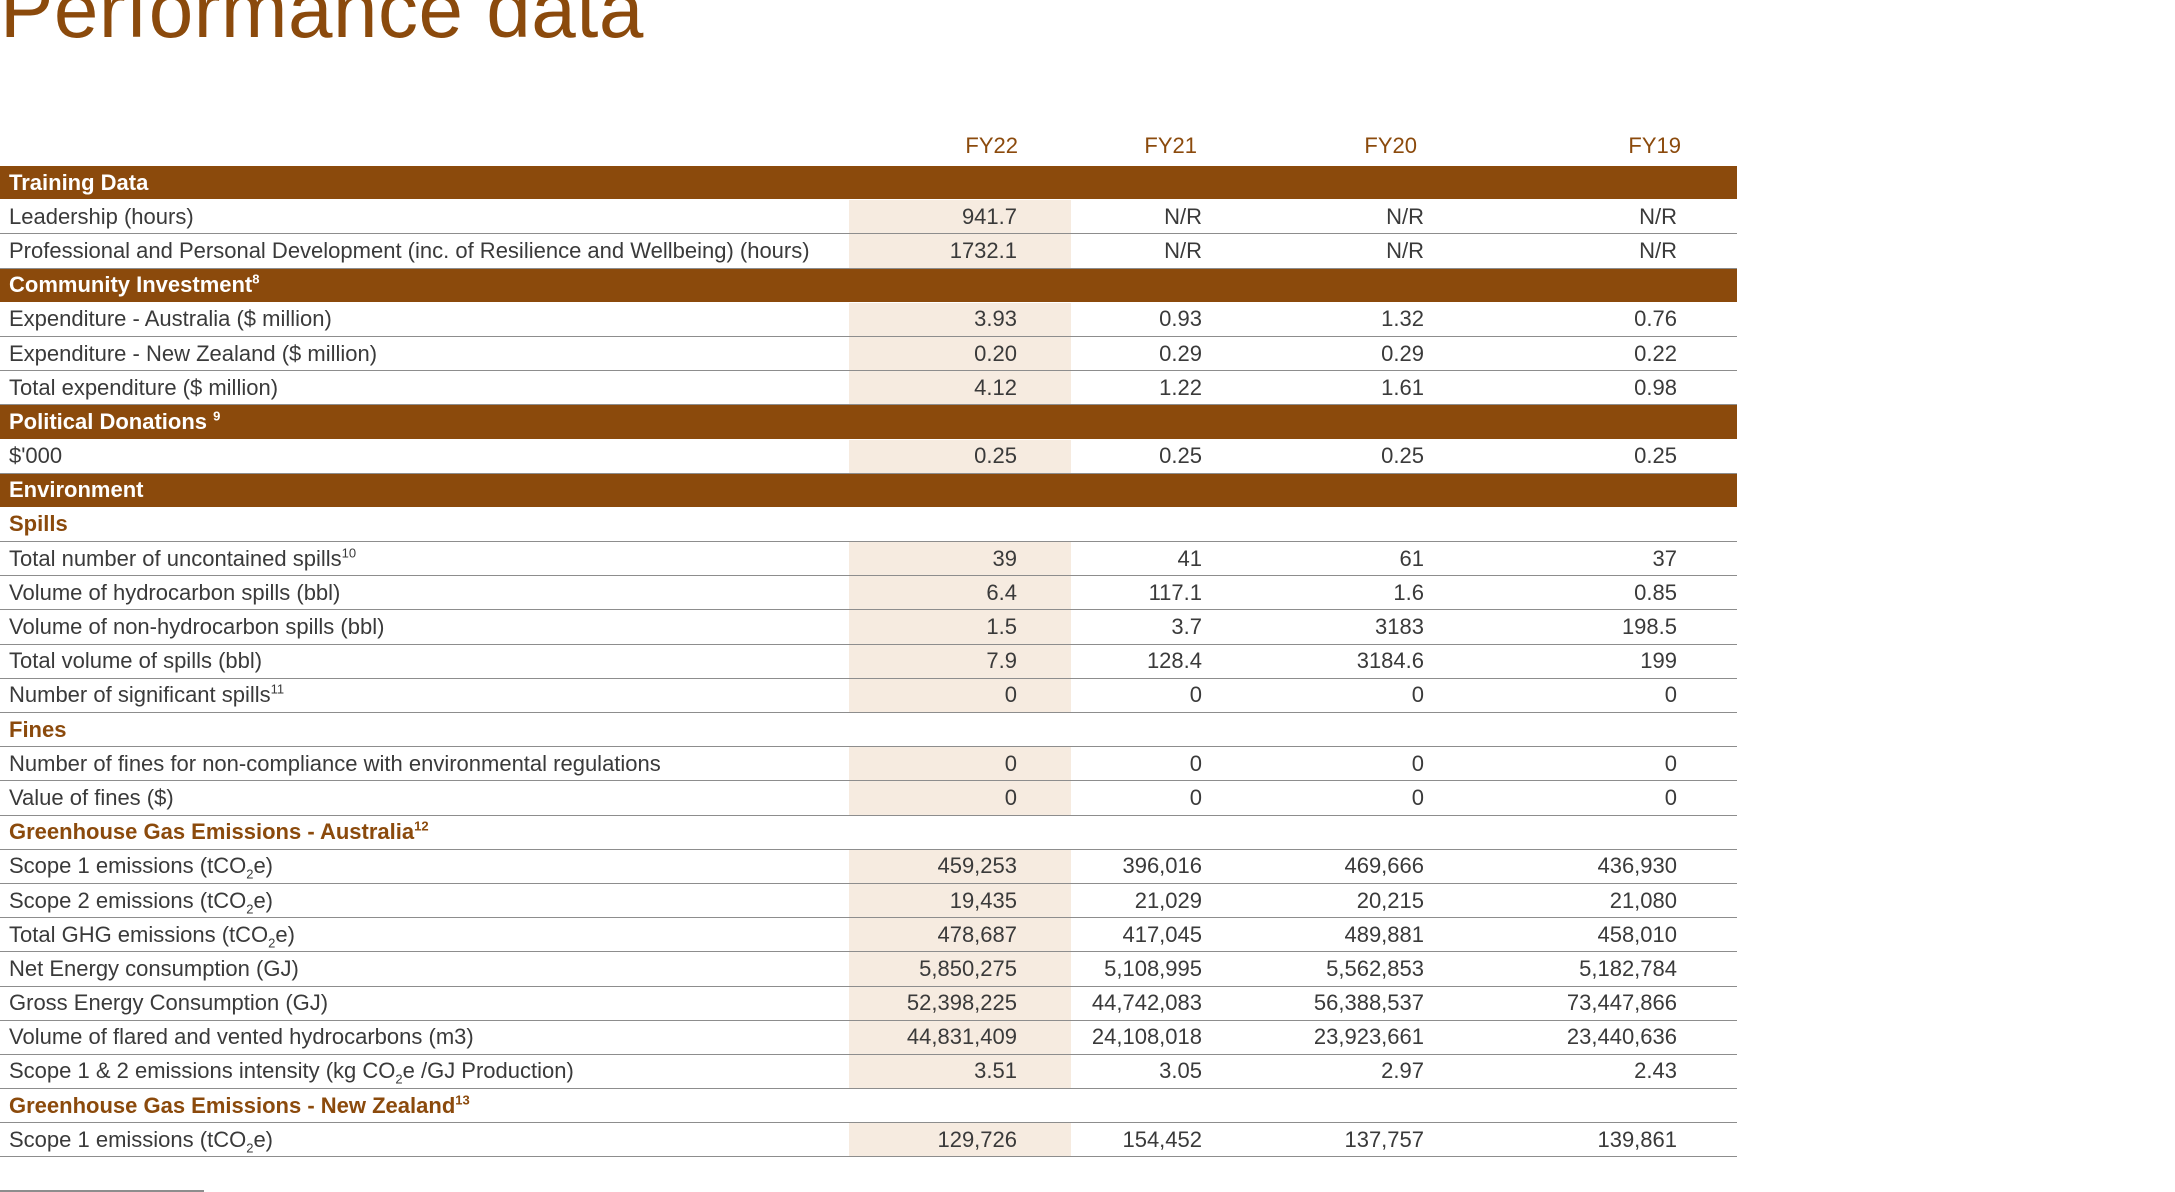  What do you see at coordinates (868, 183) in the screenshot?
I see `section-header-row: Training Data` at bounding box center [868, 183].